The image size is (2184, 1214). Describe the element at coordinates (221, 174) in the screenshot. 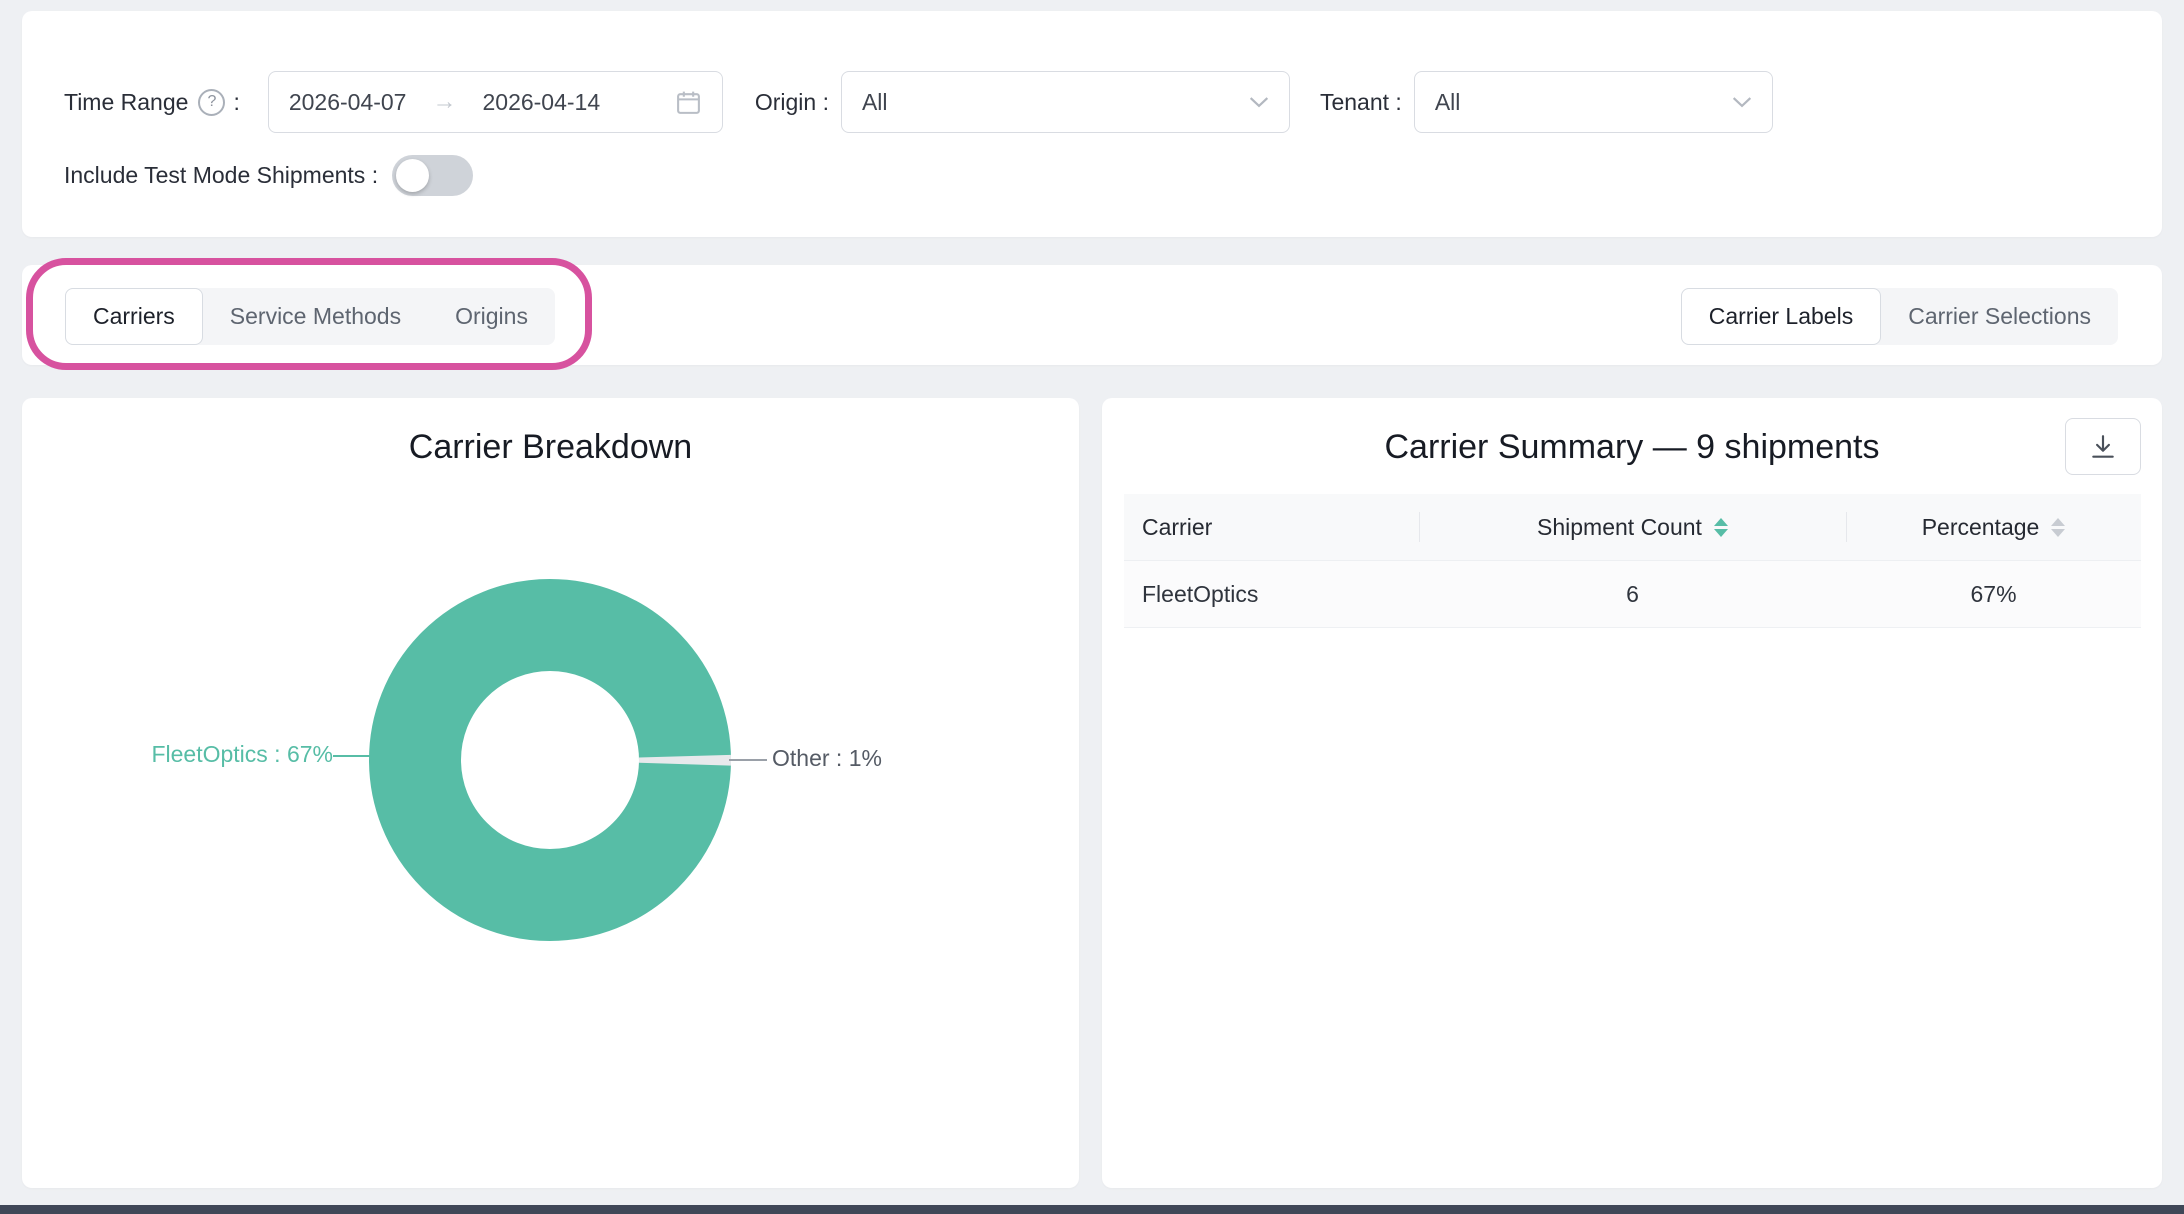

I see `test-mode-label: Include Test Mode Shipments :` at that location.